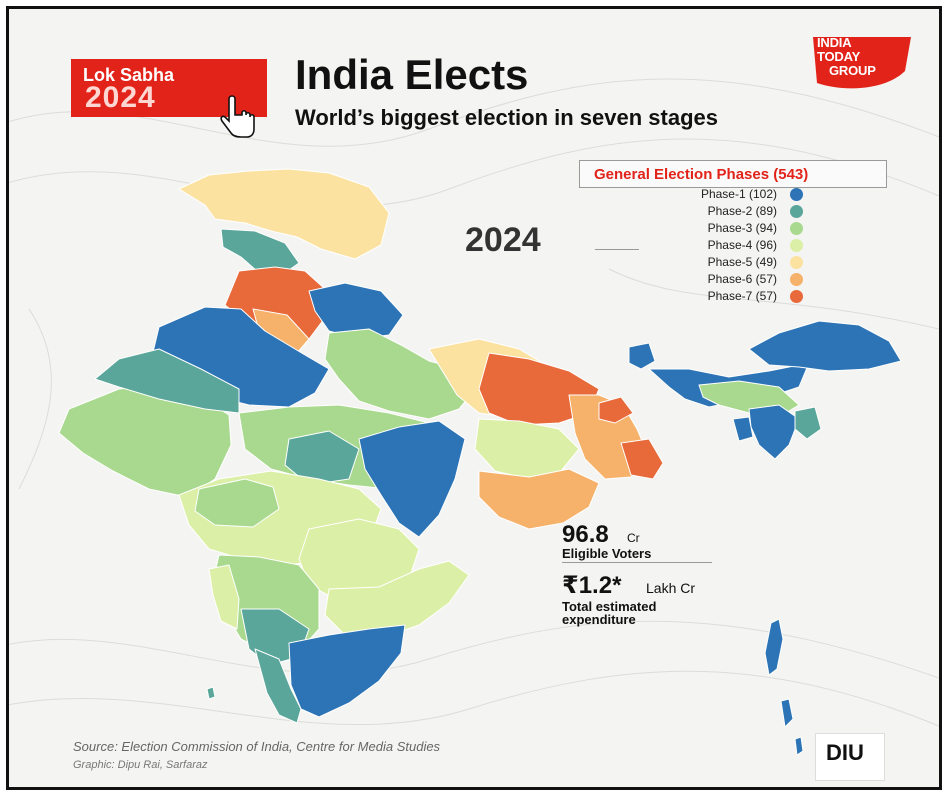 This screenshot has height=794, width=946. Describe the element at coordinates (129, 75) in the screenshot. I see `badge-line1: Lok Sabha` at that location.